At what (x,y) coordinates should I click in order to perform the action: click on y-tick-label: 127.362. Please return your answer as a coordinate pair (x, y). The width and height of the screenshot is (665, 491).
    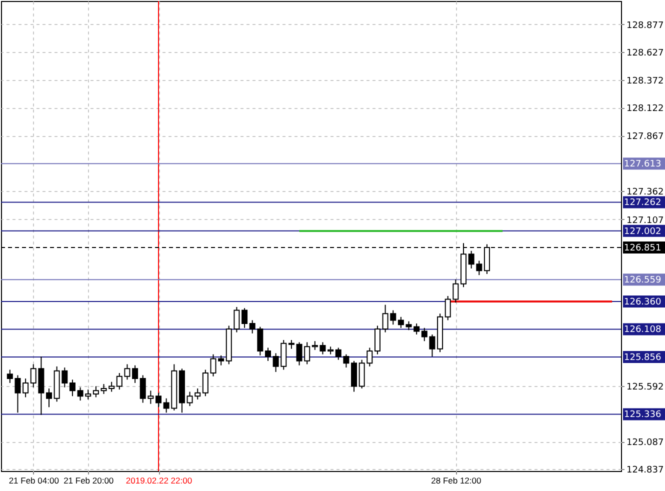
    Looking at the image, I should click on (645, 193).